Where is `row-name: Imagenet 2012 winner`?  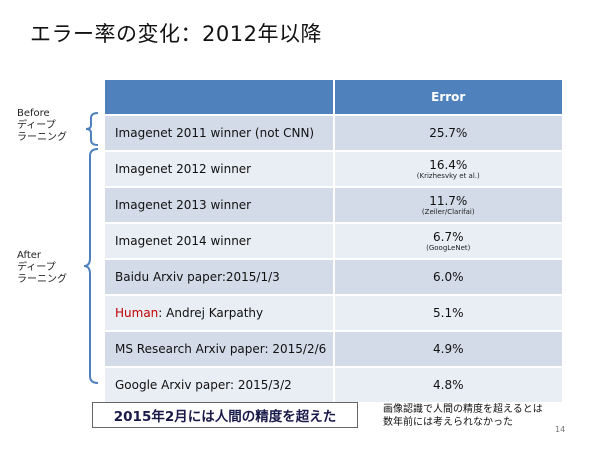
row-name: Imagenet 2012 winner is located at coordinates (220, 169).